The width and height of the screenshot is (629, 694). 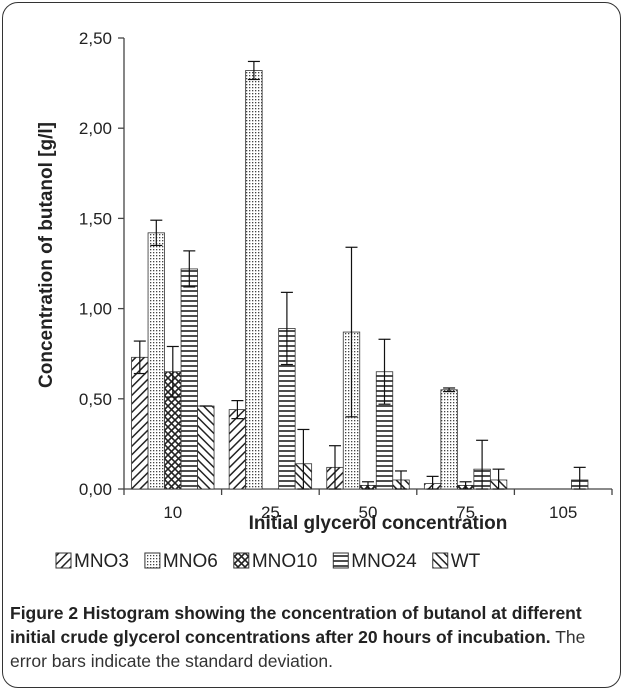 What do you see at coordinates (384, 561) in the screenshot?
I see `legend-label-mno24: MNO24` at bounding box center [384, 561].